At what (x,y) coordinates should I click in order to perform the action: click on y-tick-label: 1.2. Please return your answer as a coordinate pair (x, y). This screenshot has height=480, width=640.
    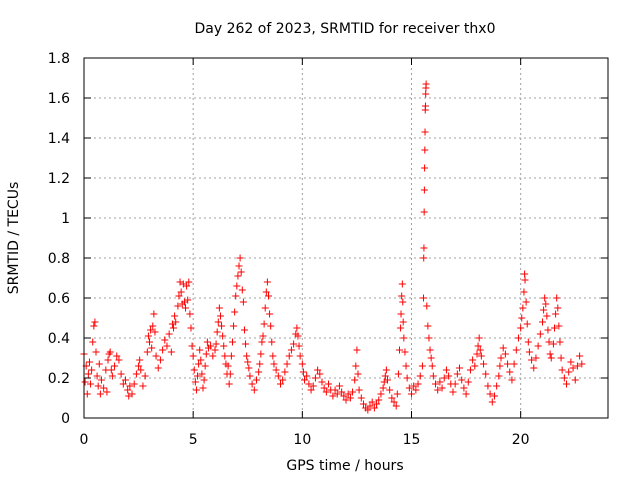
    Looking at the image, I should click on (59, 179).